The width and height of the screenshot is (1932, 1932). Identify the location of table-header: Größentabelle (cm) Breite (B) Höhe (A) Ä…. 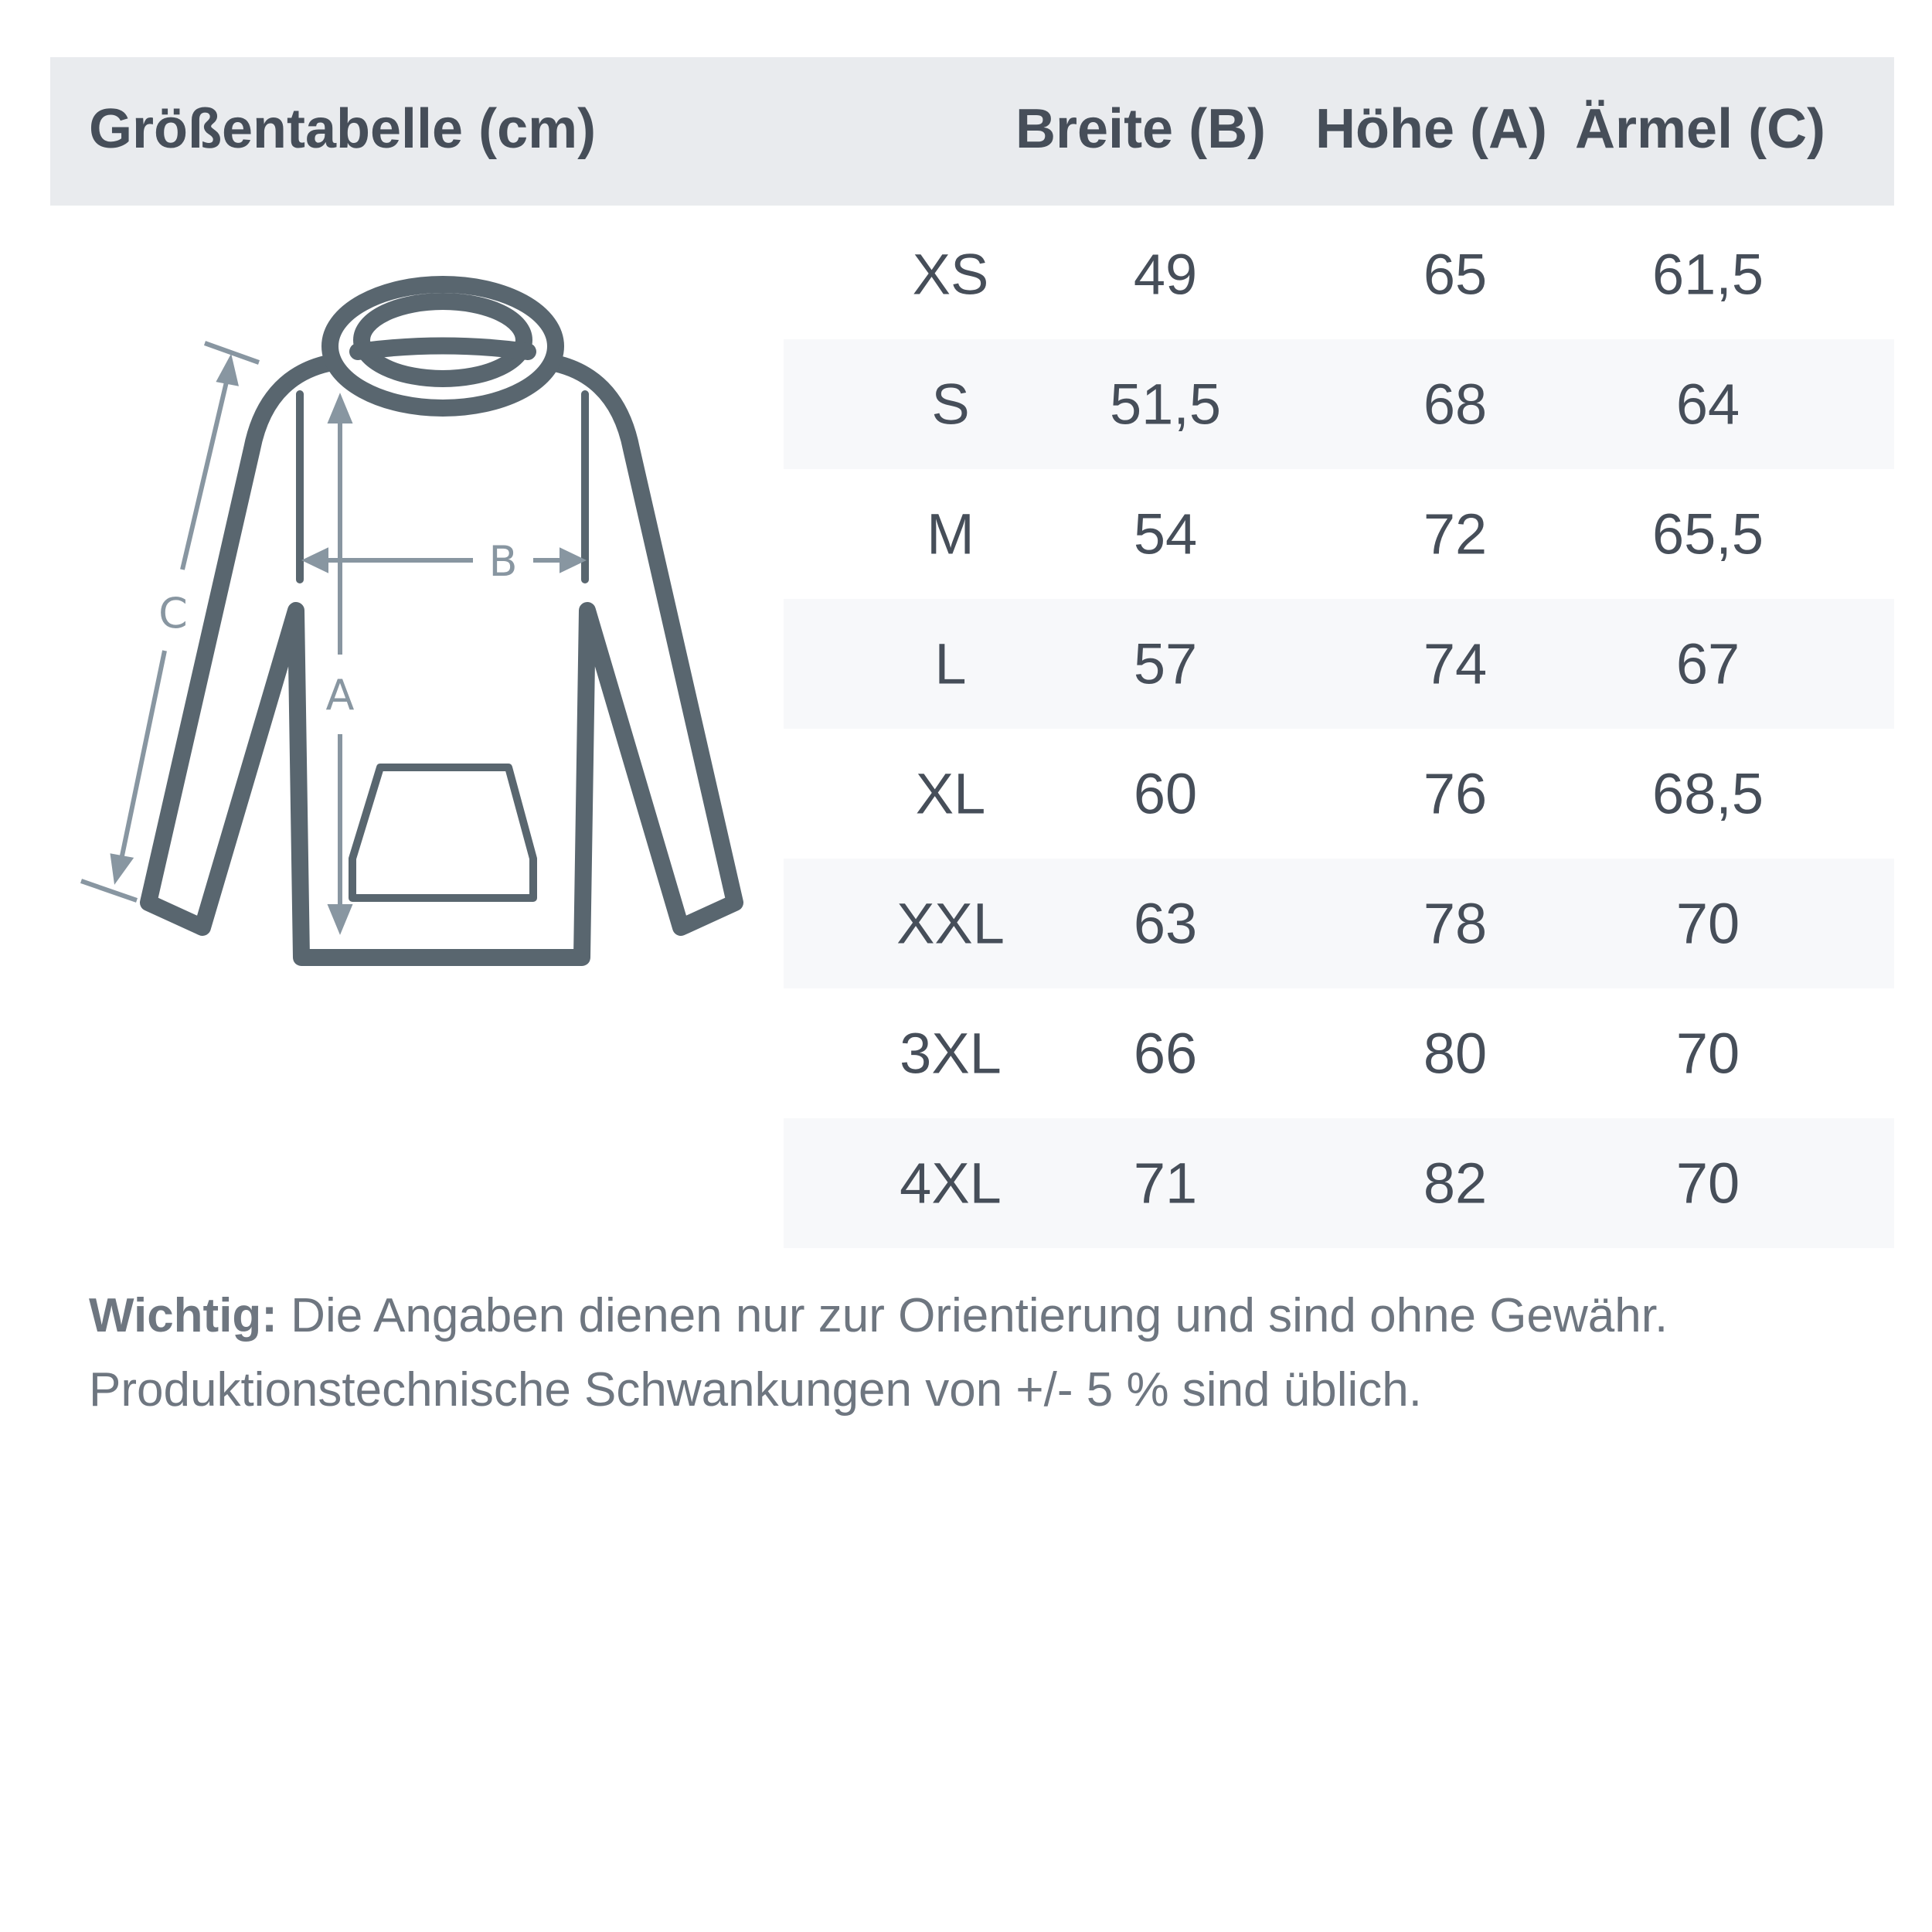
(972, 131).